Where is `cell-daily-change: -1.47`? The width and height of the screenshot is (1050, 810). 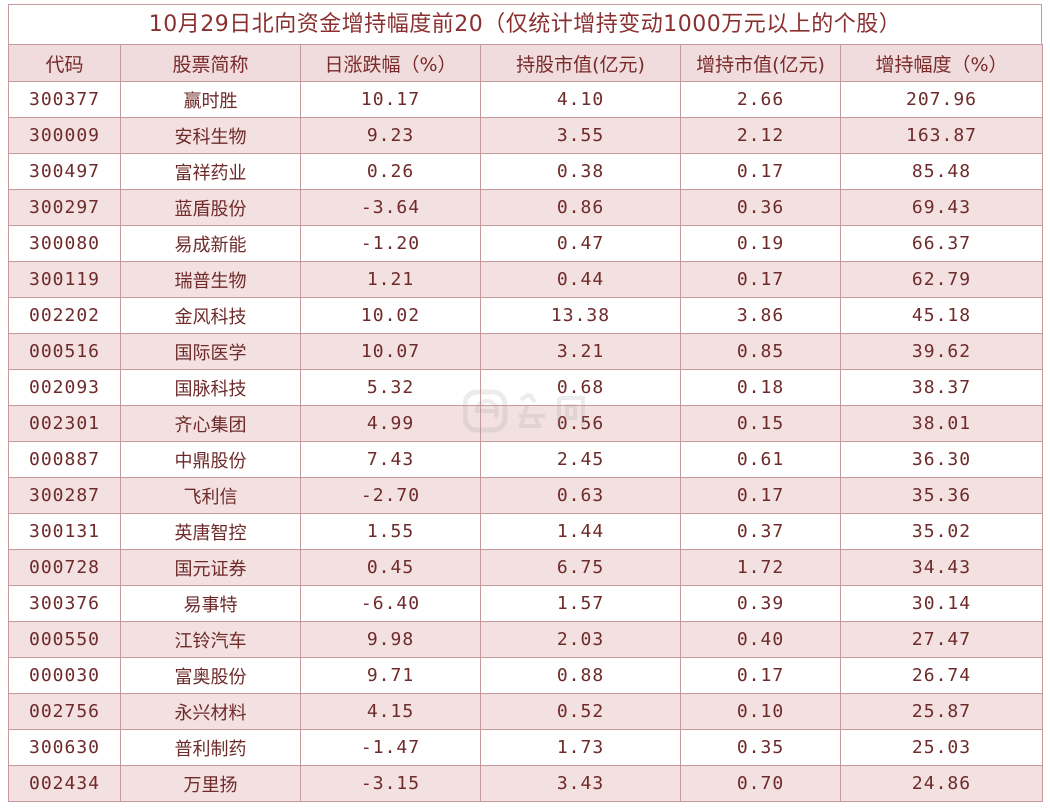 cell-daily-change: -1.47 is located at coordinates (390, 747).